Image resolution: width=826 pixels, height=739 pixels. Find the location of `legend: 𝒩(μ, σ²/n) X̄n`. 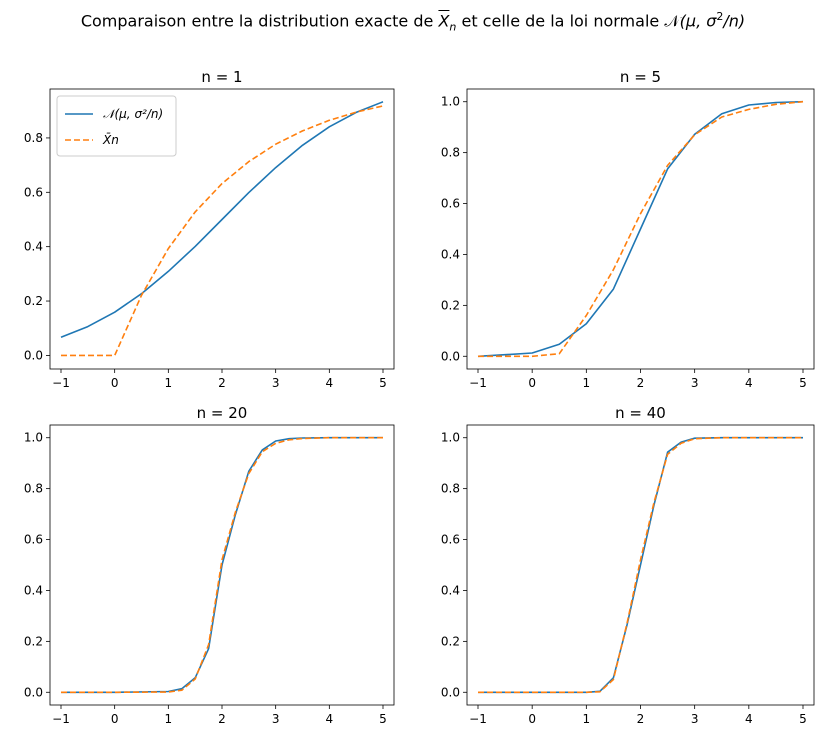

legend: 𝒩(μ, σ²/n) X̄n is located at coordinates (116, 126).